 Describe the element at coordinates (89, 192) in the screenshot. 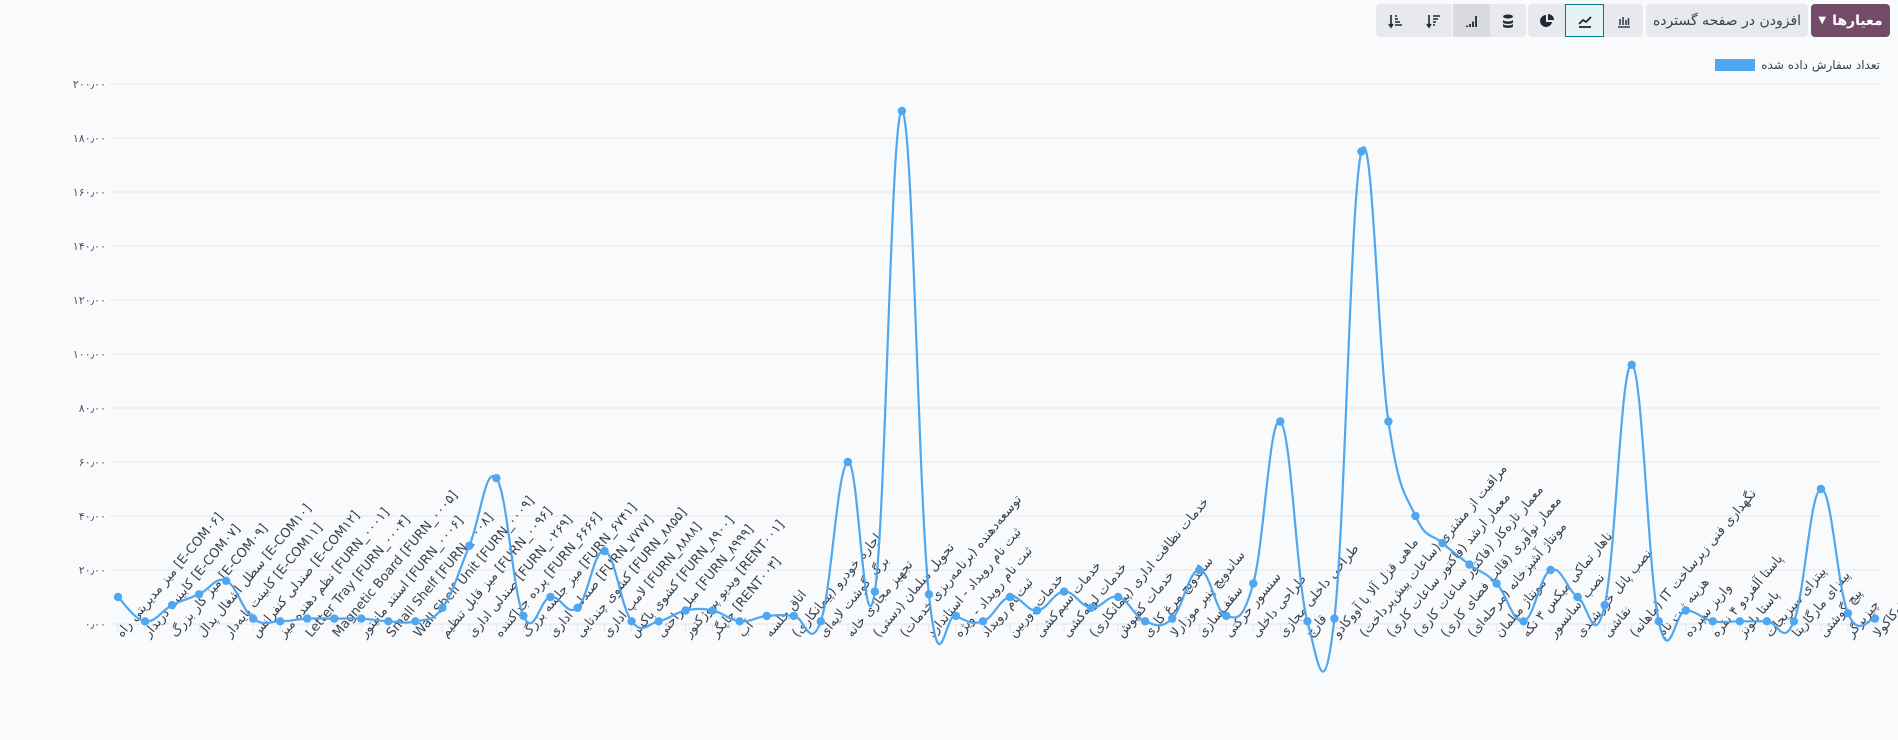

I see `y-tick-label: ۱۶۰٫۰۰` at that location.